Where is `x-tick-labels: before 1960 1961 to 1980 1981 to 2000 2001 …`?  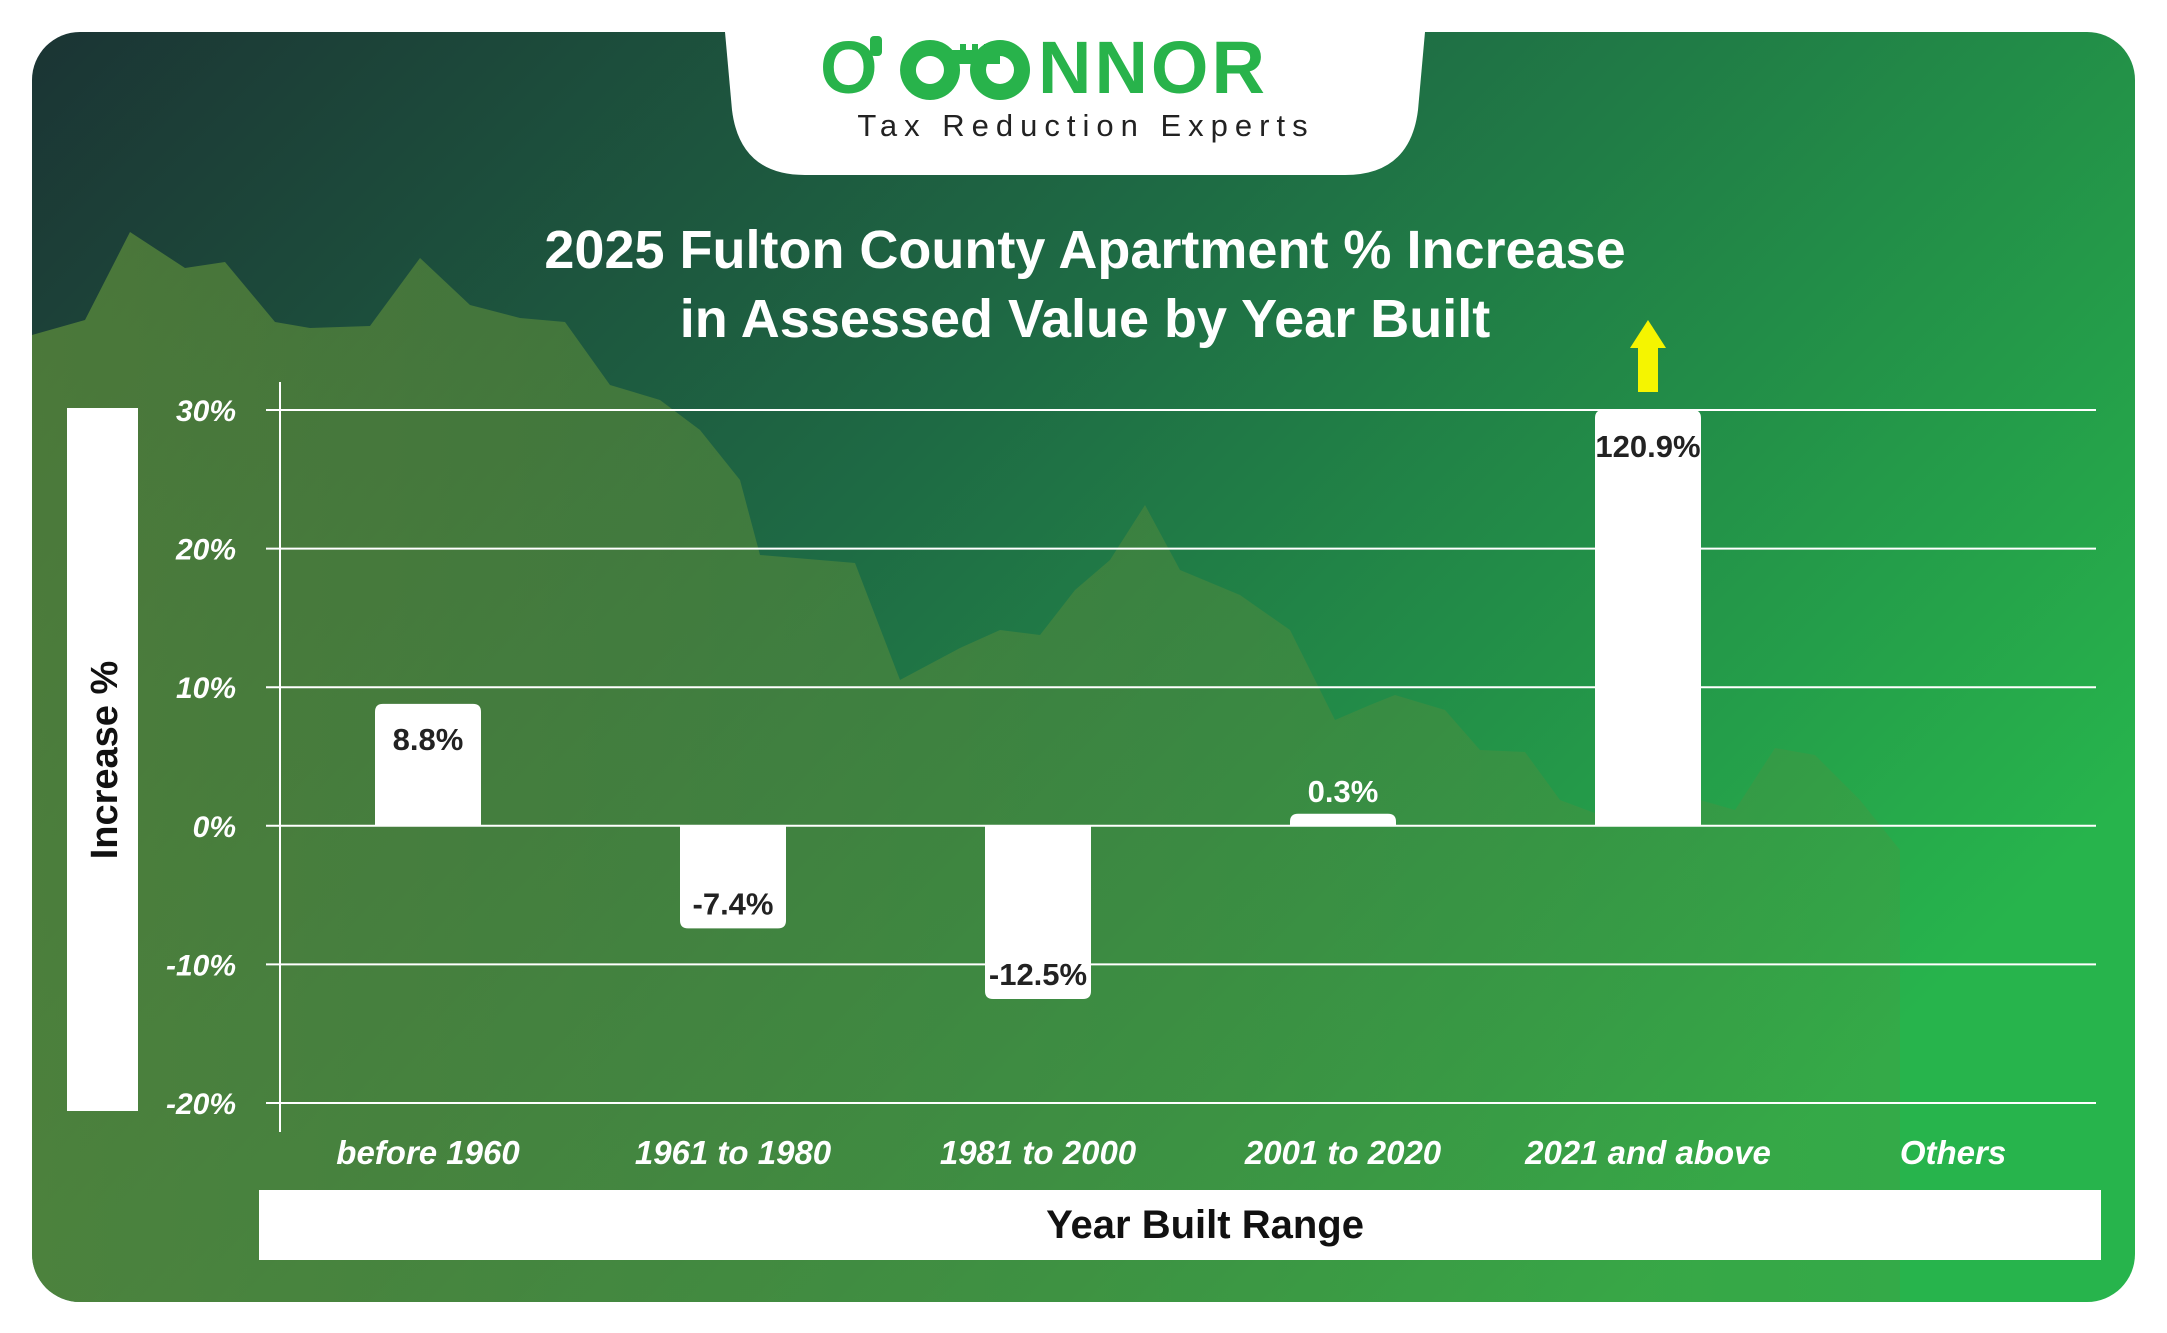 x-tick-labels: before 1960 1961 to 1980 1981 to 2000 2001 … is located at coordinates (1171, 1152).